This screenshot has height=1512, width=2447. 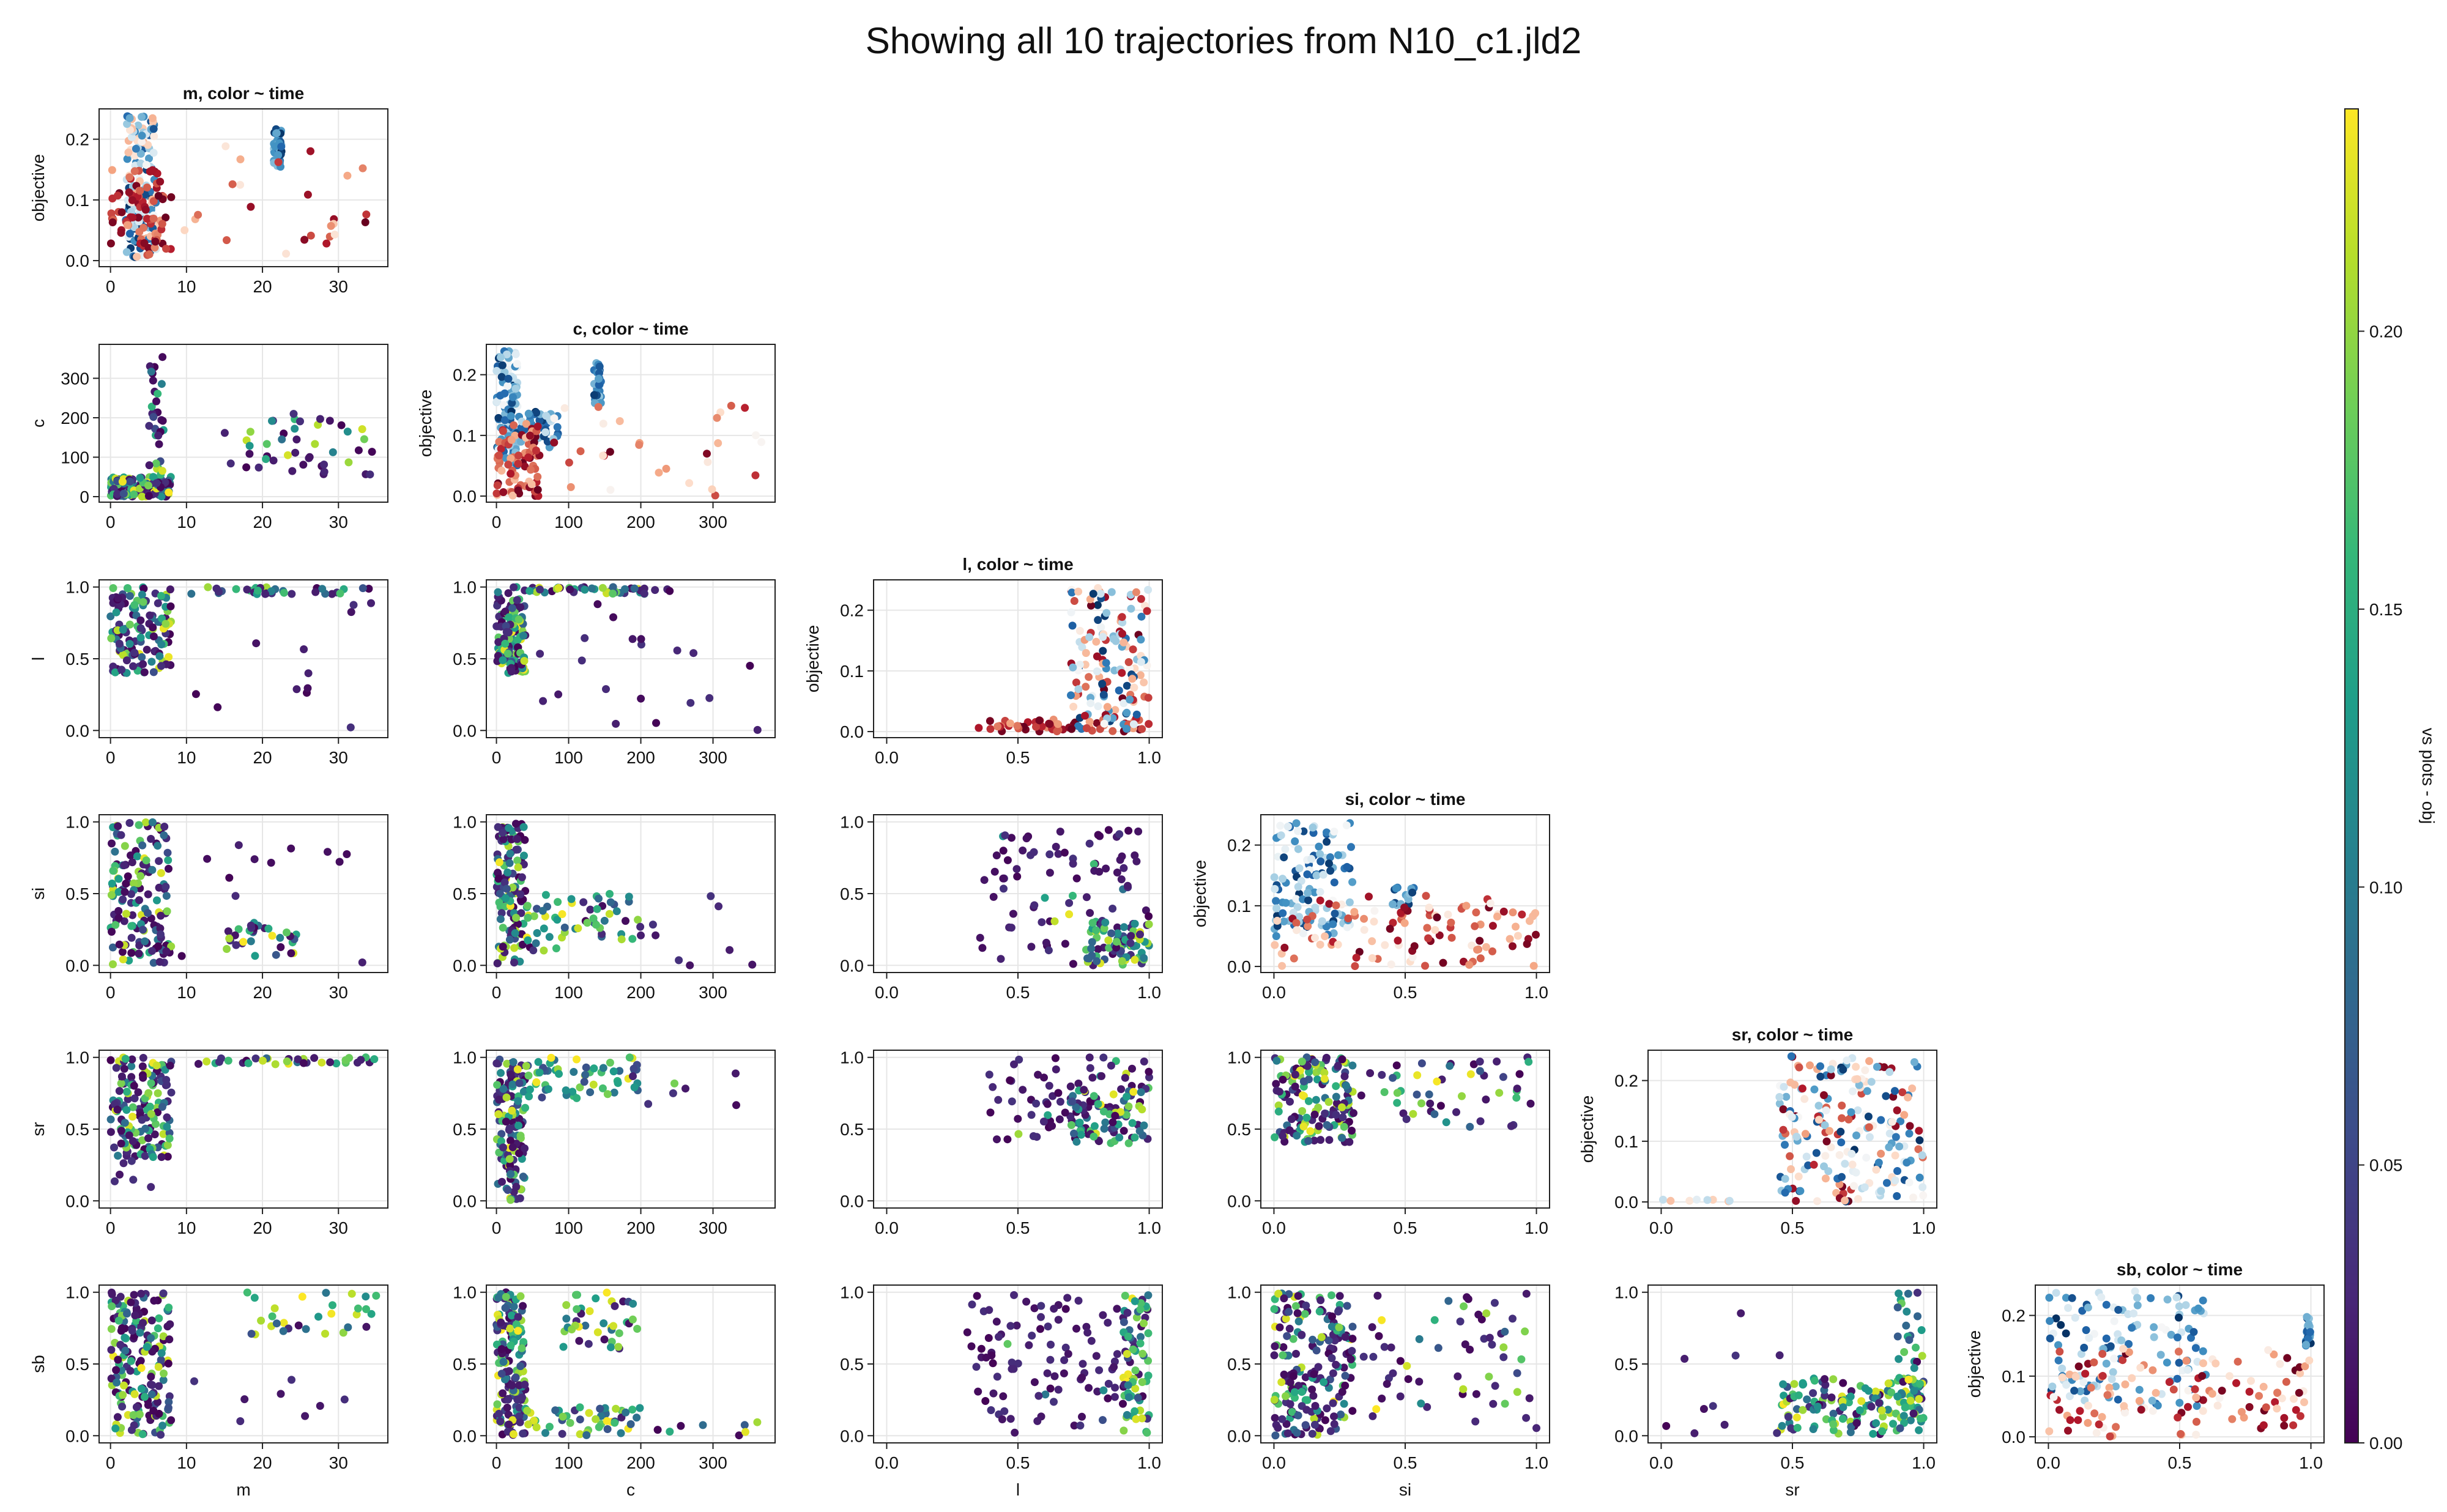 What do you see at coordinates (1239, 1435) in the screenshot?
I see `y-tick-label: 0.0` at bounding box center [1239, 1435].